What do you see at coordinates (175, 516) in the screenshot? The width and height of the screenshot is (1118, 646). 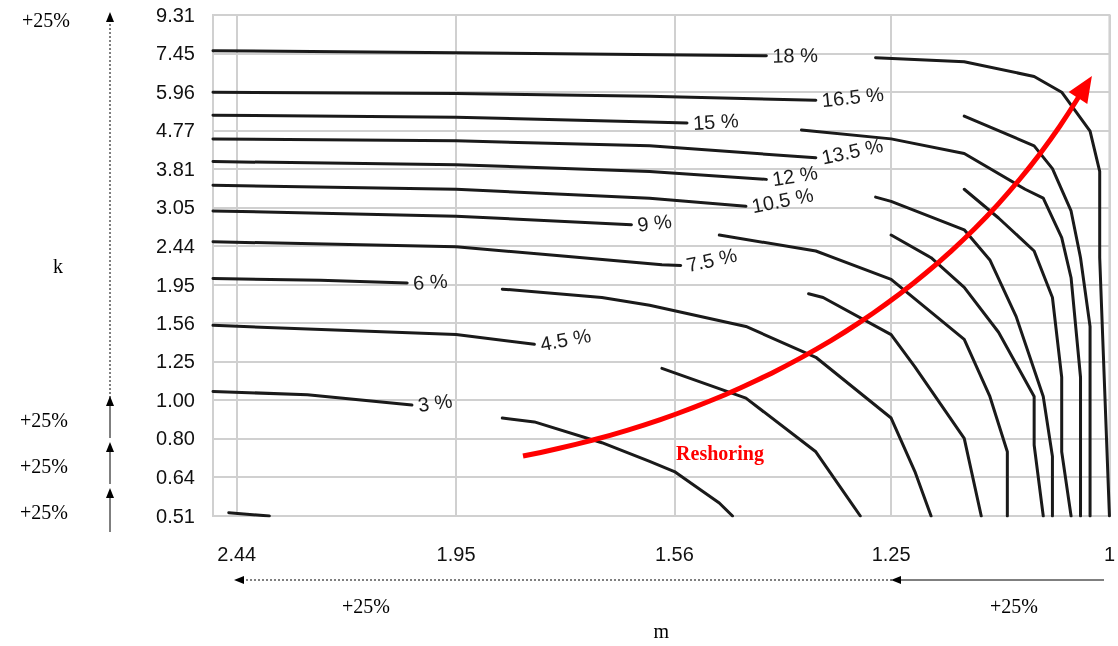 I see `y-tick-label: 0.51` at bounding box center [175, 516].